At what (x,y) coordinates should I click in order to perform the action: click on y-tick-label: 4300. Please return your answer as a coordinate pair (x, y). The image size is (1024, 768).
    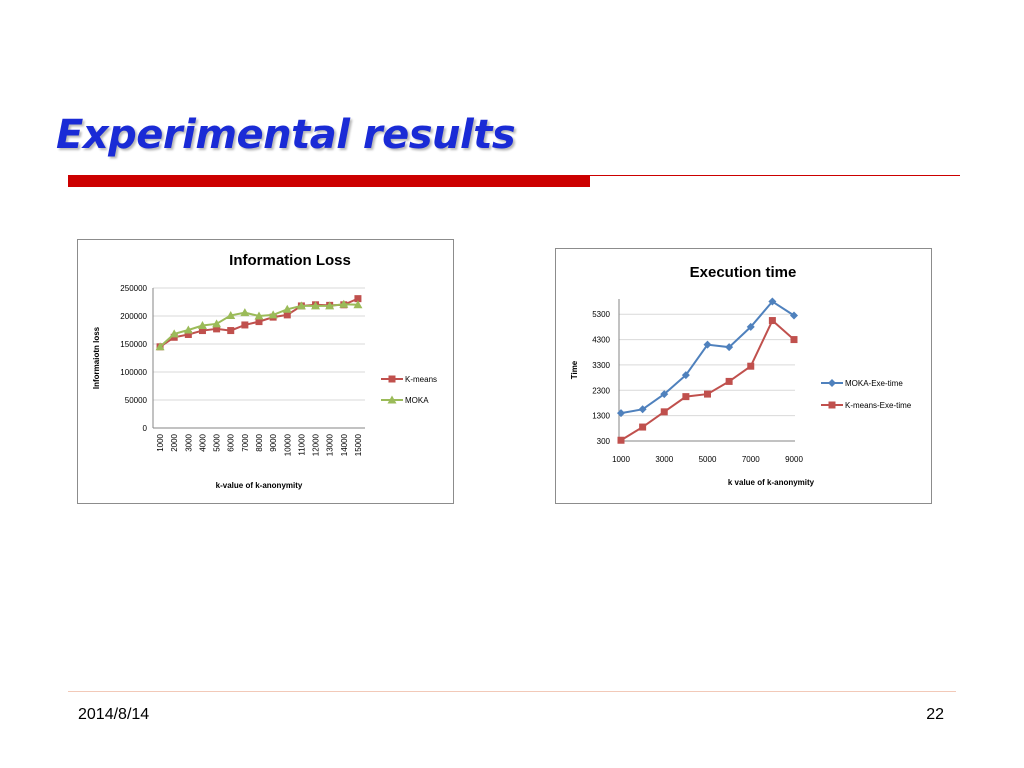
    Looking at the image, I should click on (601, 340).